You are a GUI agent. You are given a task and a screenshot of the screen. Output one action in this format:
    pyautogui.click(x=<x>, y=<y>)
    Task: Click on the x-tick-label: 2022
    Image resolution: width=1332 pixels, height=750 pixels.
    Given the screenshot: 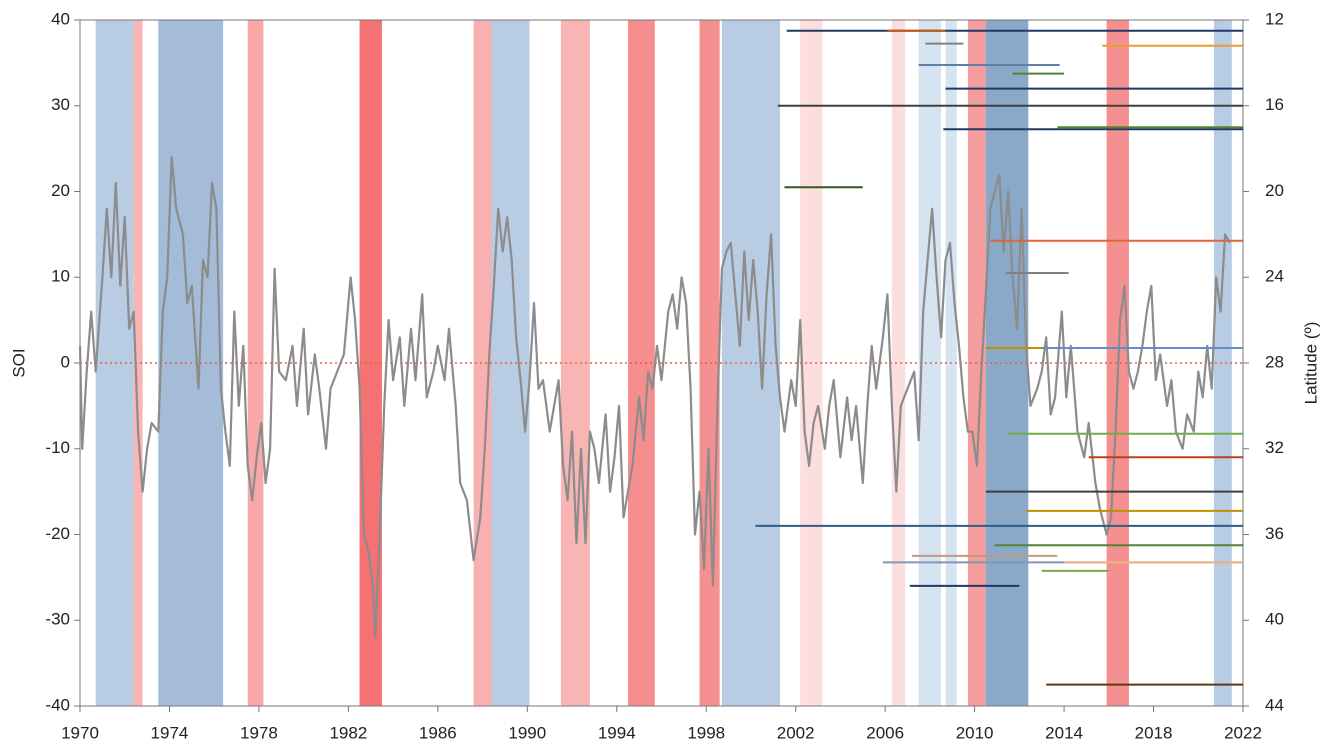 What is the action you would take?
    pyautogui.click(x=1243, y=732)
    